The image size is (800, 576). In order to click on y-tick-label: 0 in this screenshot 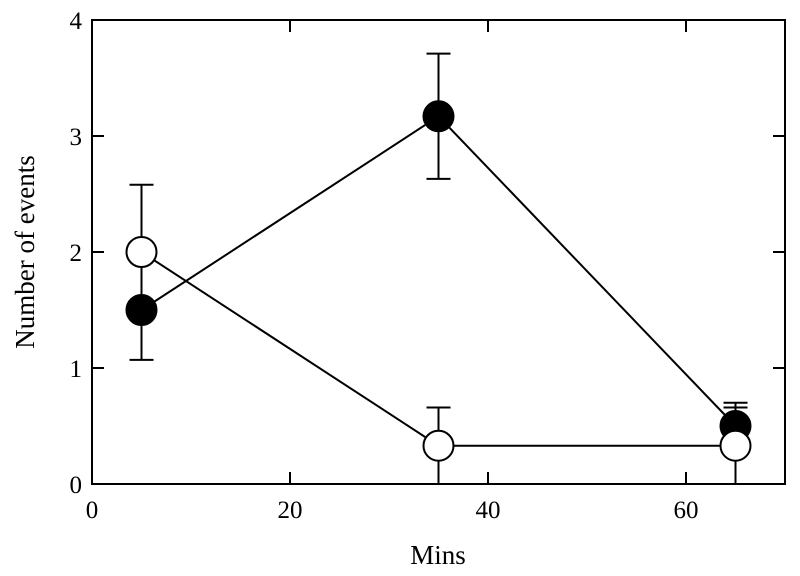, I will do `click(76, 485)`.